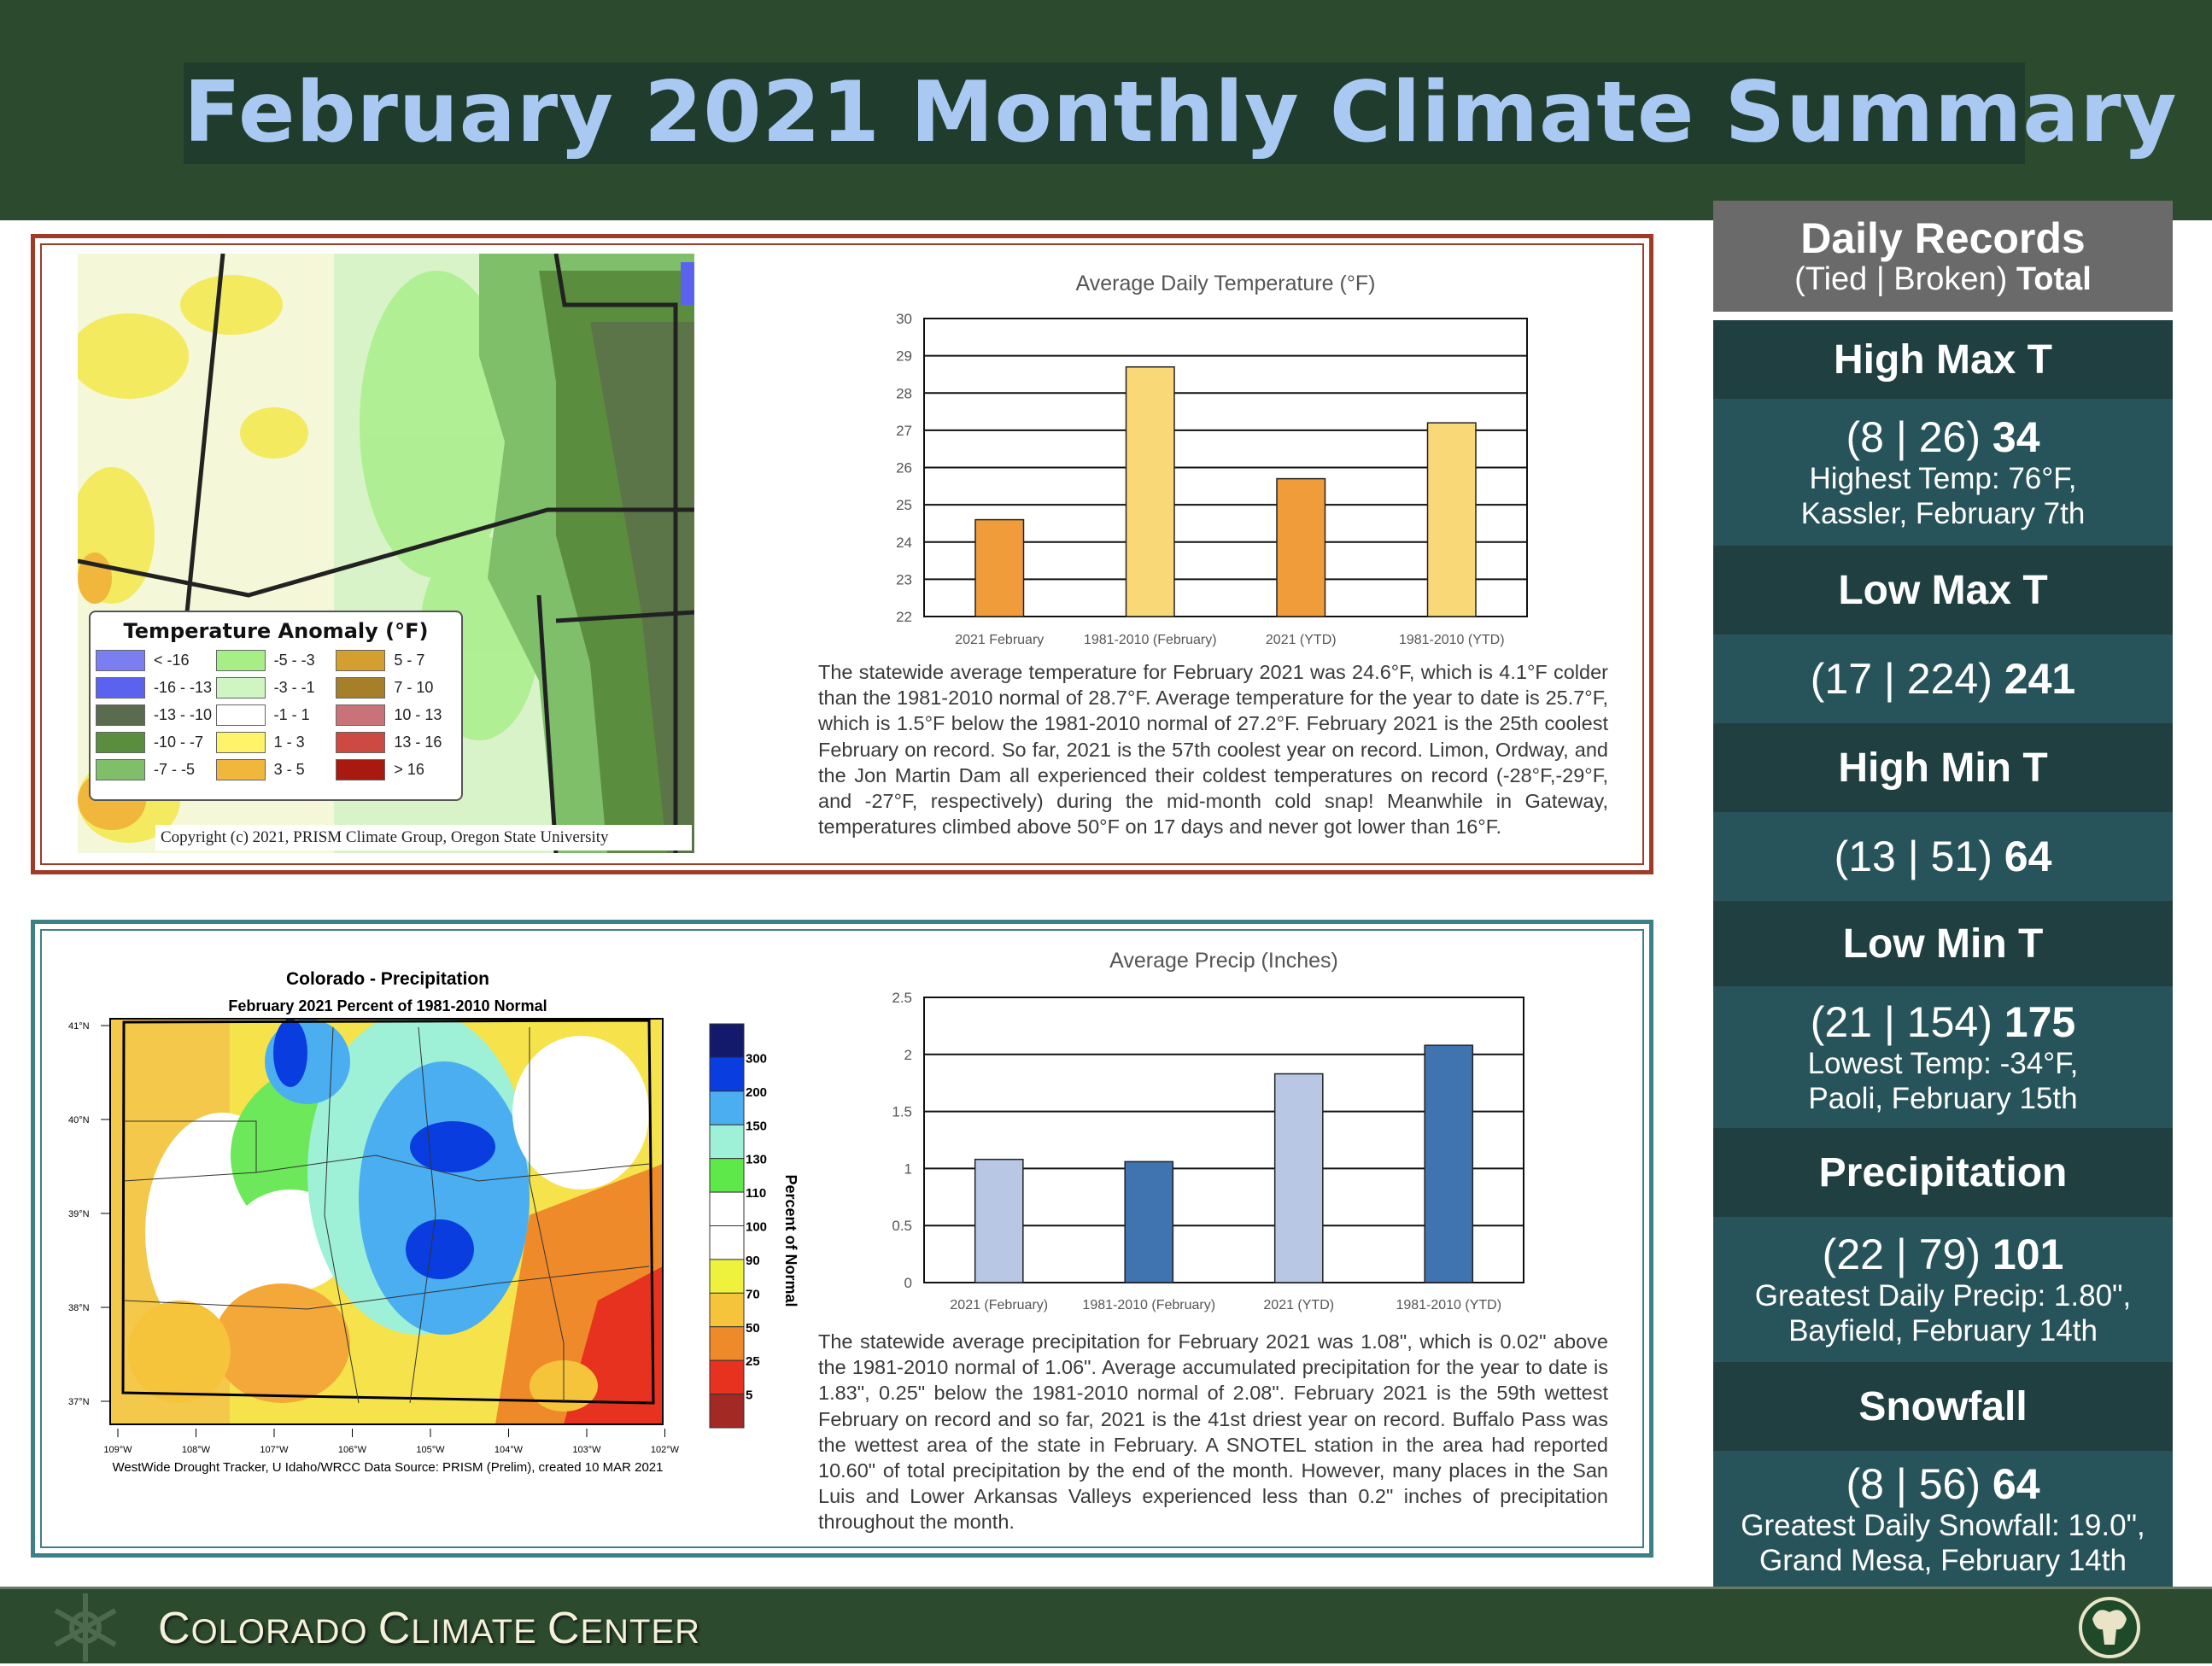 The image size is (2212, 1666). What do you see at coordinates (2109, 1627) in the screenshot?
I see `csu-ram-logo-icon` at bounding box center [2109, 1627].